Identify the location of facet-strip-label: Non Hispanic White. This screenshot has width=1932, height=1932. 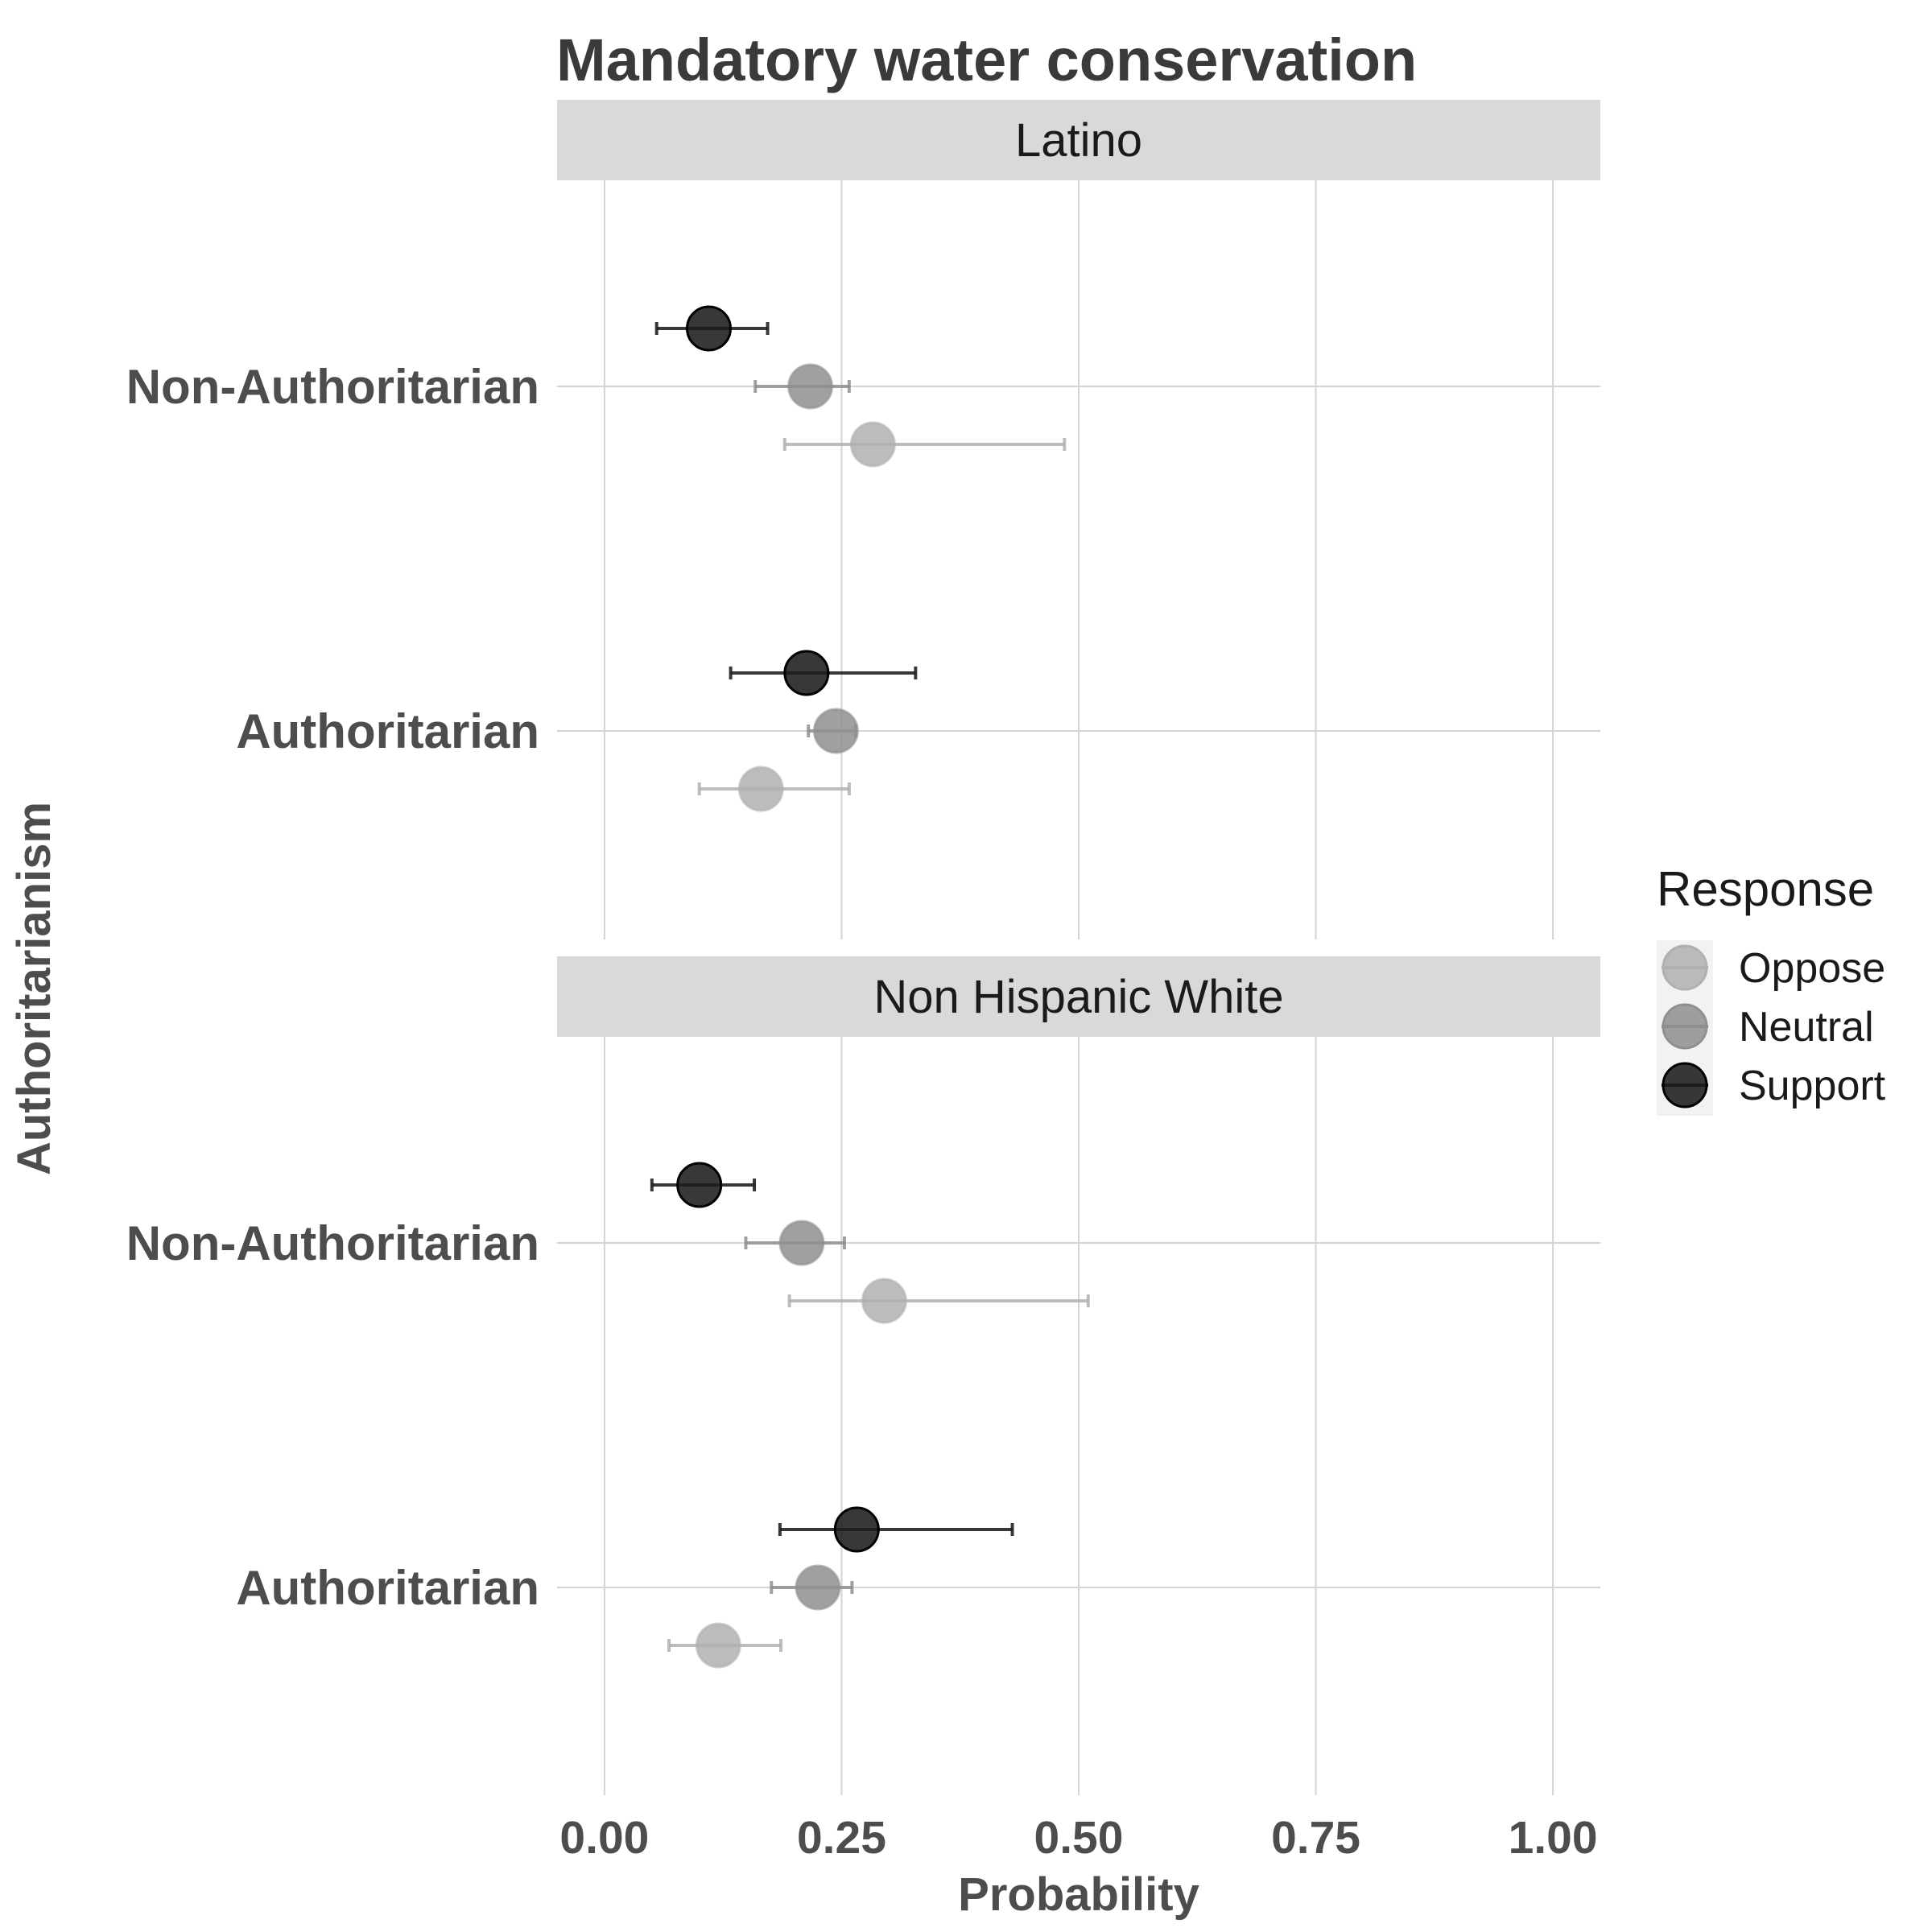
(1078, 997).